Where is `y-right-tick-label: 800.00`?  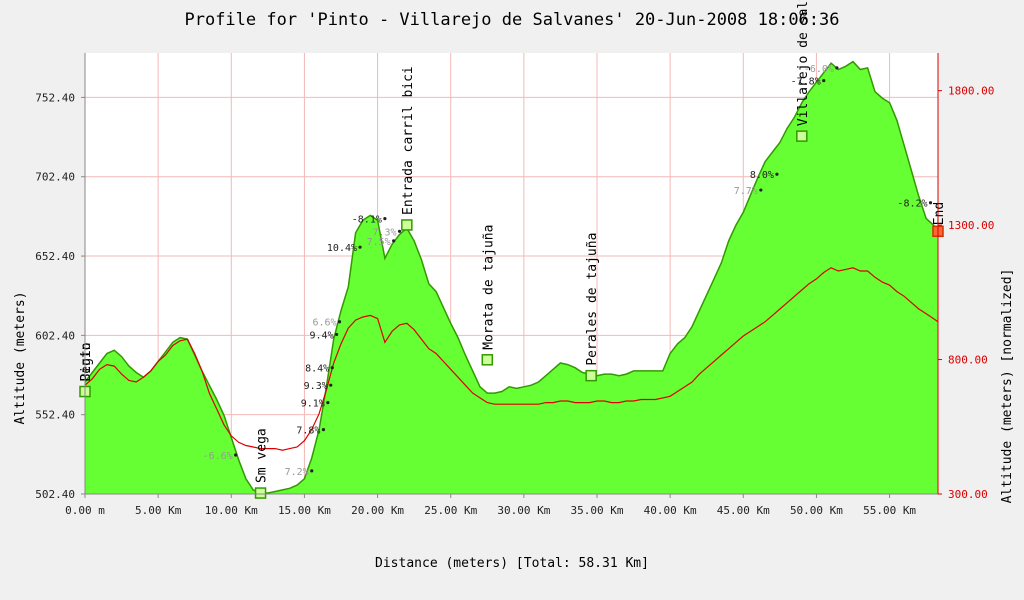 y-right-tick-label: 800.00 is located at coordinates (968, 360).